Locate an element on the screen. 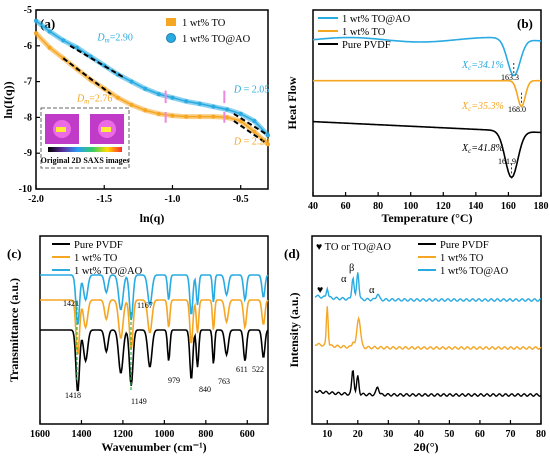 The image size is (550, 457). legend-label-pvdf-d: Pure PVDF is located at coordinates (464, 245).